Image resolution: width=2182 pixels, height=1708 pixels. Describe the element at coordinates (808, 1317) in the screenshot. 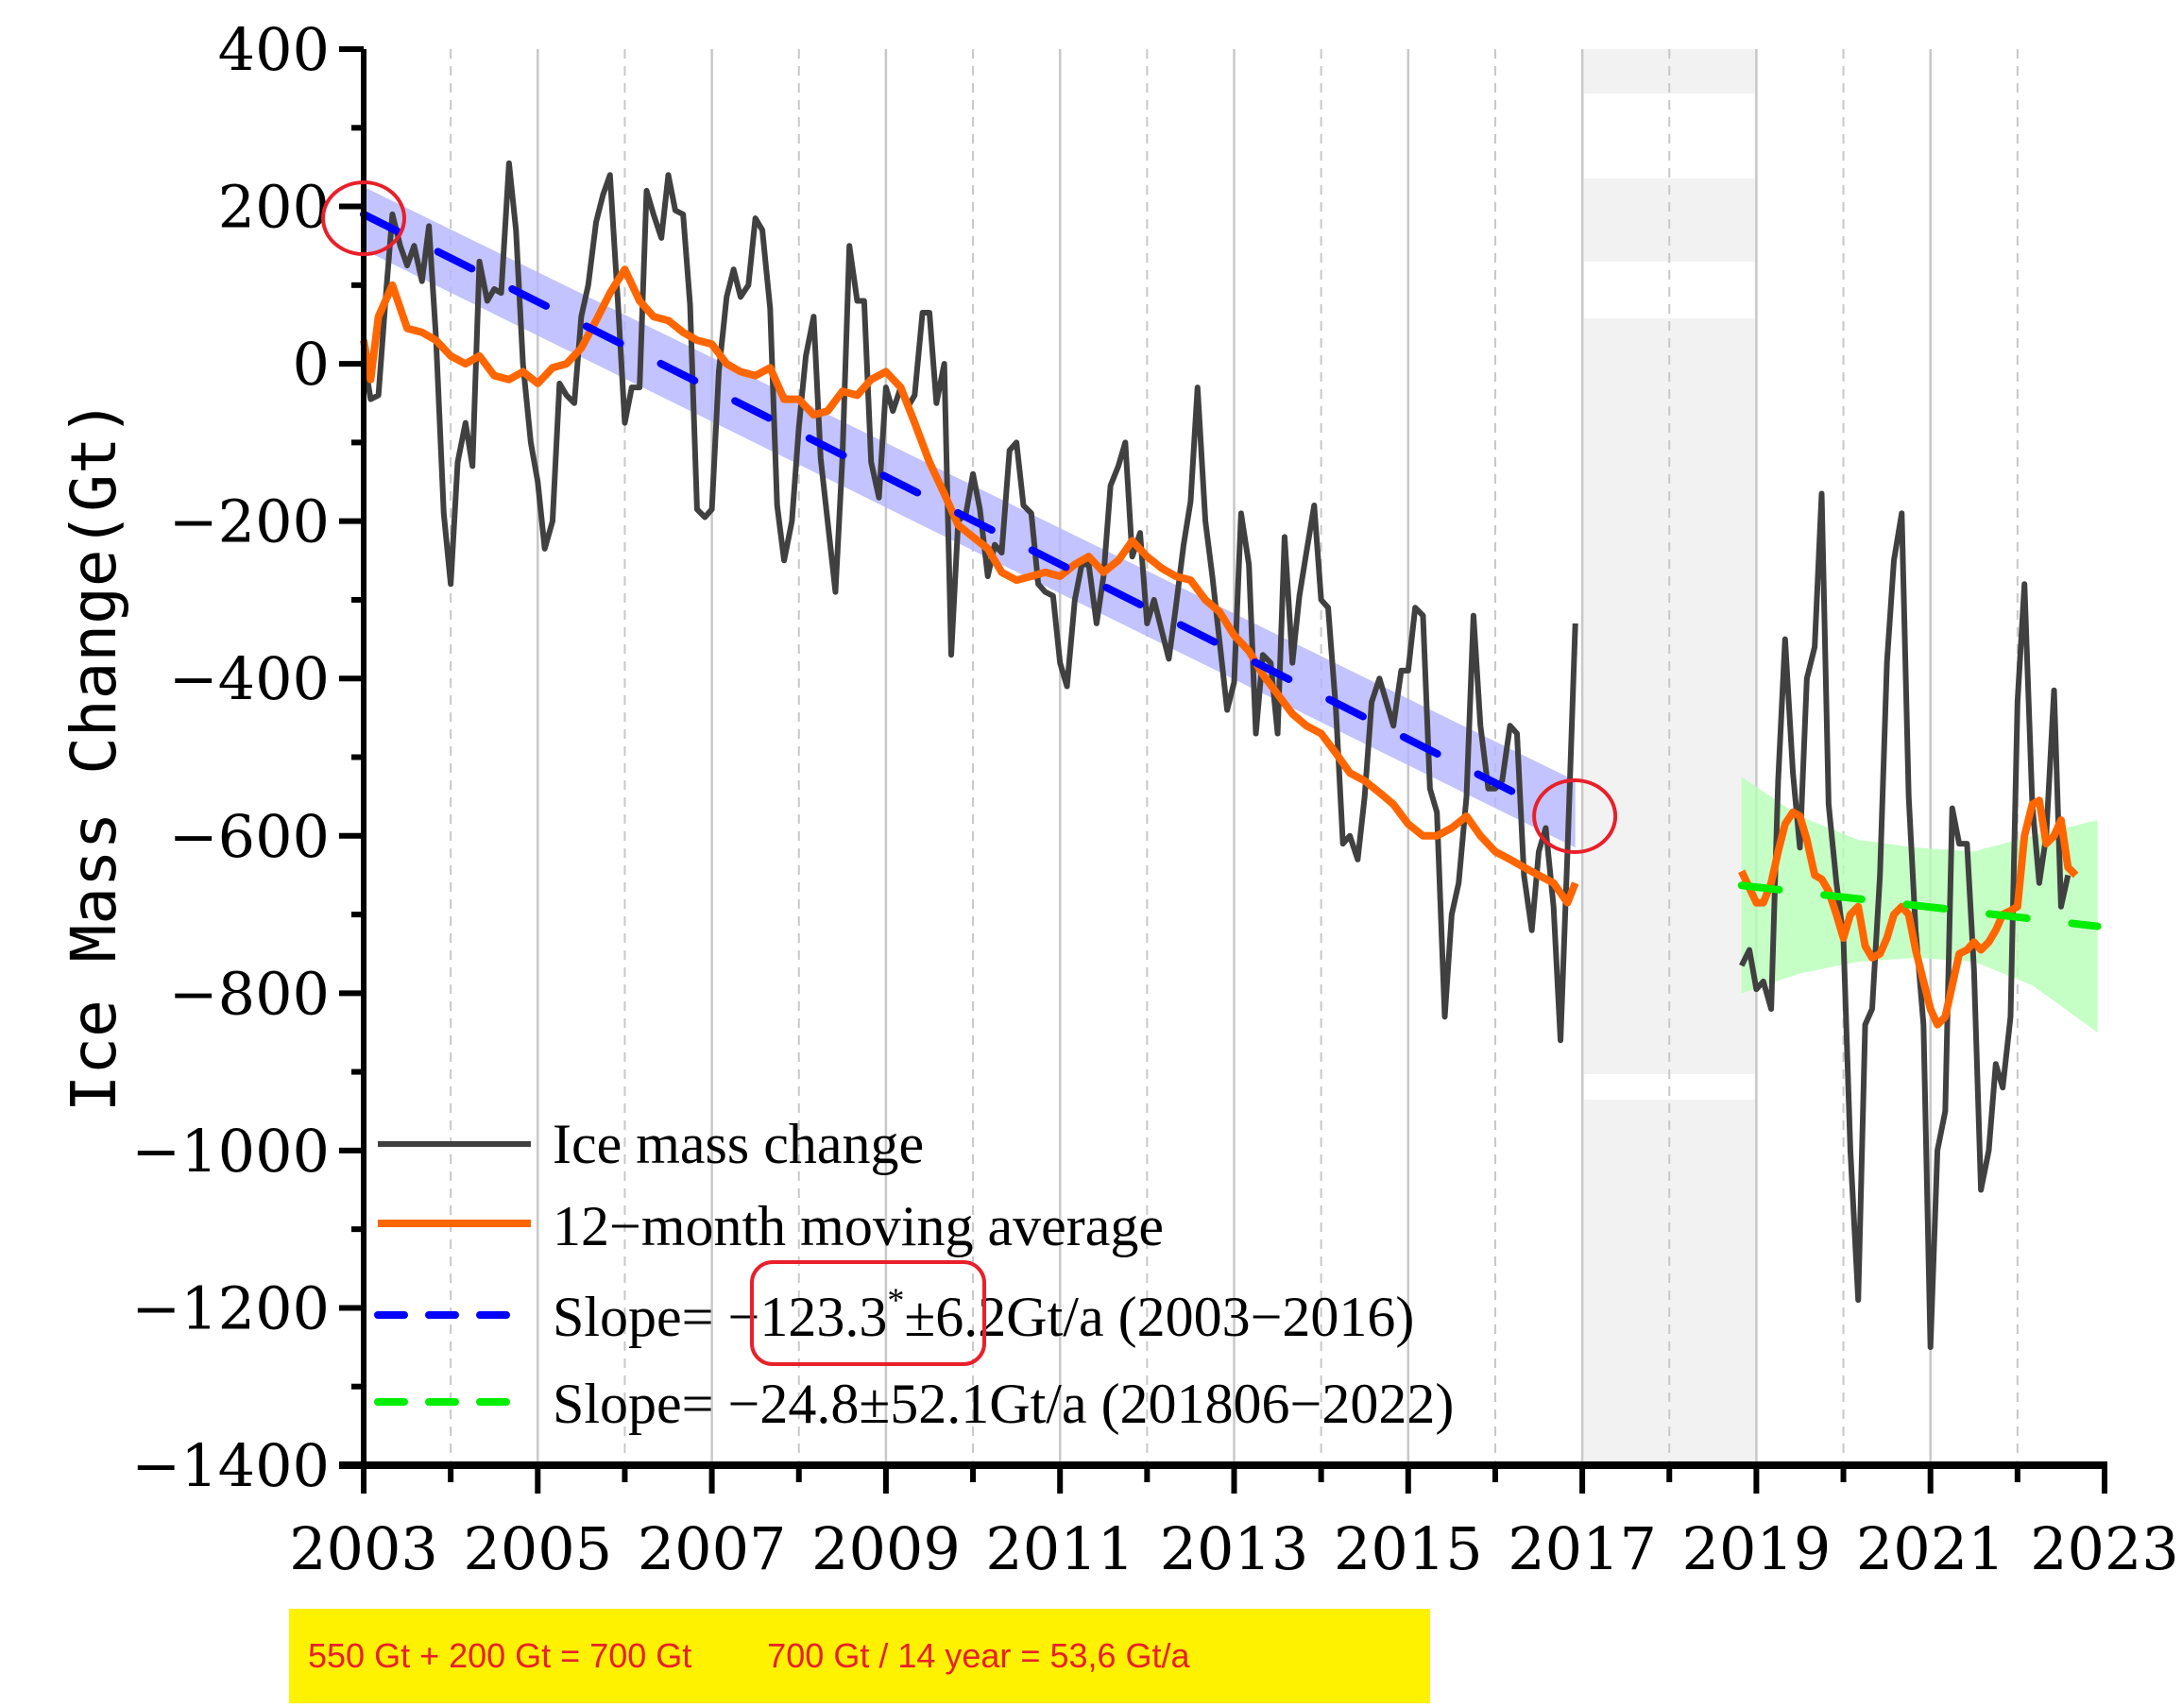

I see `legend-slope-value: −123.3` at that location.